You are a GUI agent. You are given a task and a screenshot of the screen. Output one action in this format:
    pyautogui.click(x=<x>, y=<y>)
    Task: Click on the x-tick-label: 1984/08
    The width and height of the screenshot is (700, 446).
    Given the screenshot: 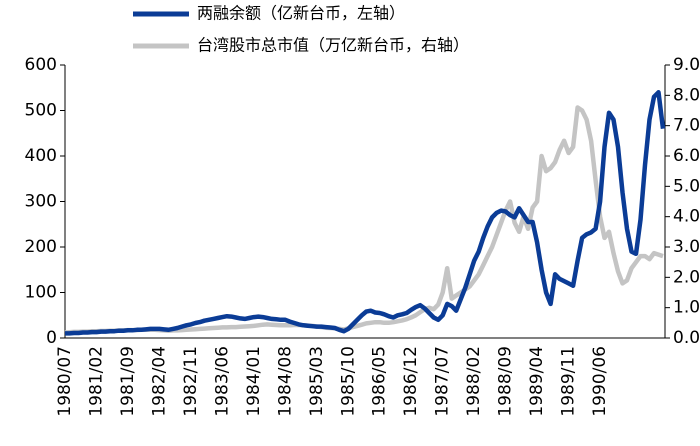 What is the action you would take?
    pyautogui.click(x=285, y=381)
    